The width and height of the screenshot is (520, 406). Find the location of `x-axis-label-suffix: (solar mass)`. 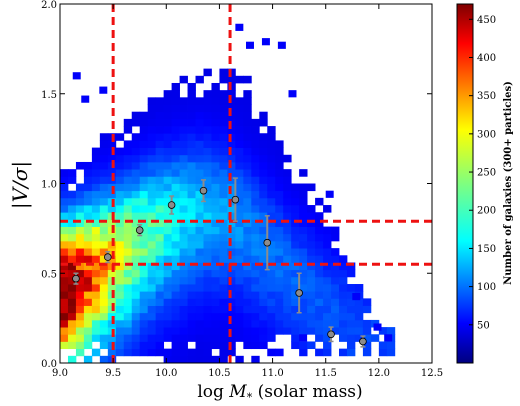

x-axis-label-suffix: (solar mass) is located at coordinates (307, 392).